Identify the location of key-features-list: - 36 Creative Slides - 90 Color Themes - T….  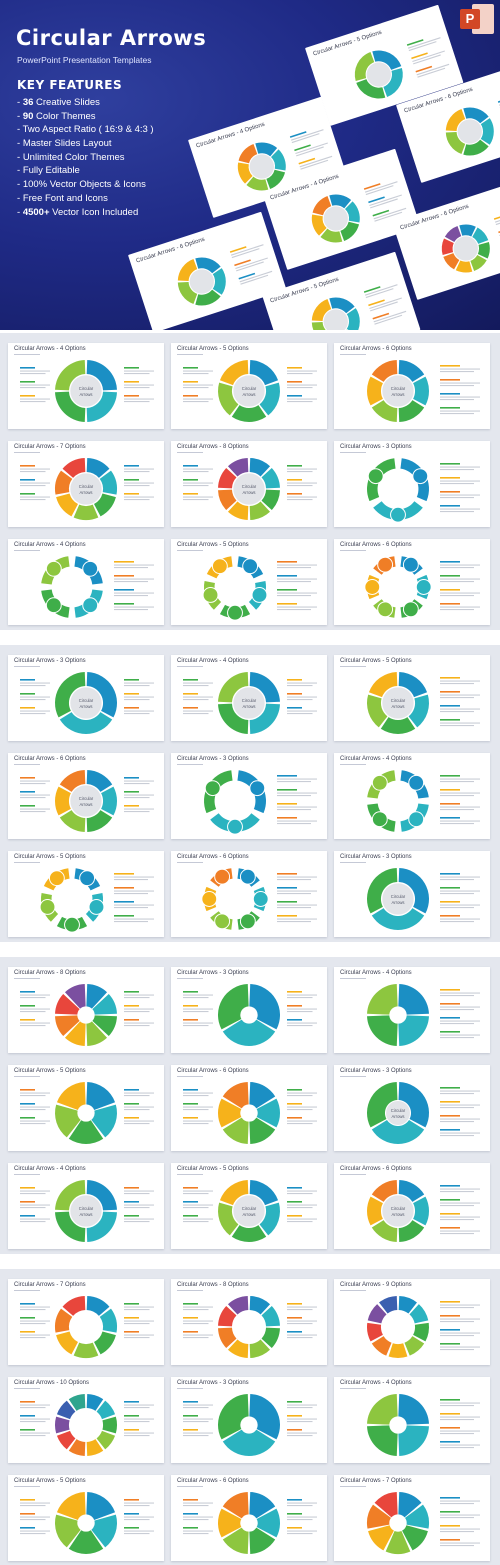
(85, 157).